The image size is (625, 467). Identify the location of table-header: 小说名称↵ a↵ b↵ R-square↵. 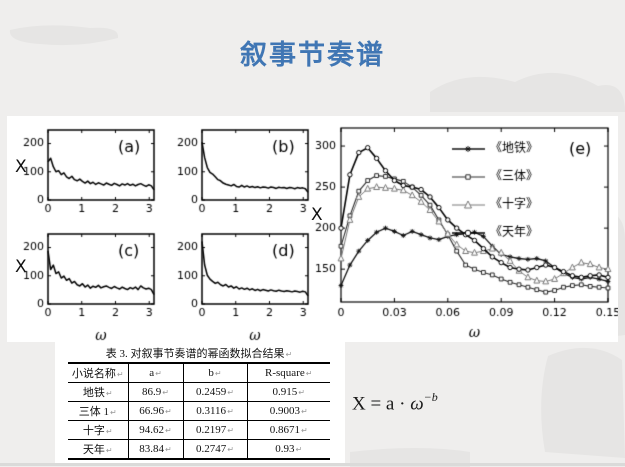
(199, 373).